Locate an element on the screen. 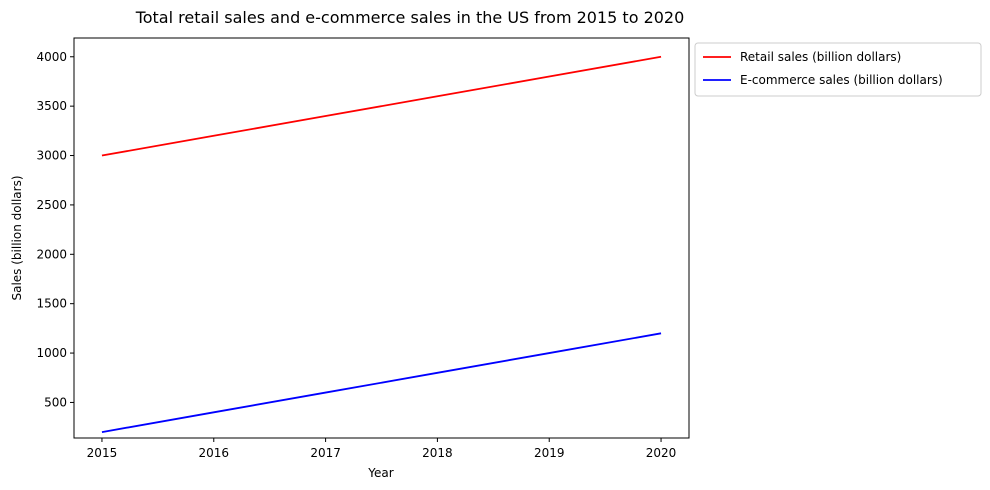 The width and height of the screenshot is (990, 490). x-tick-label: 2016 is located at coordinates (213, 453).